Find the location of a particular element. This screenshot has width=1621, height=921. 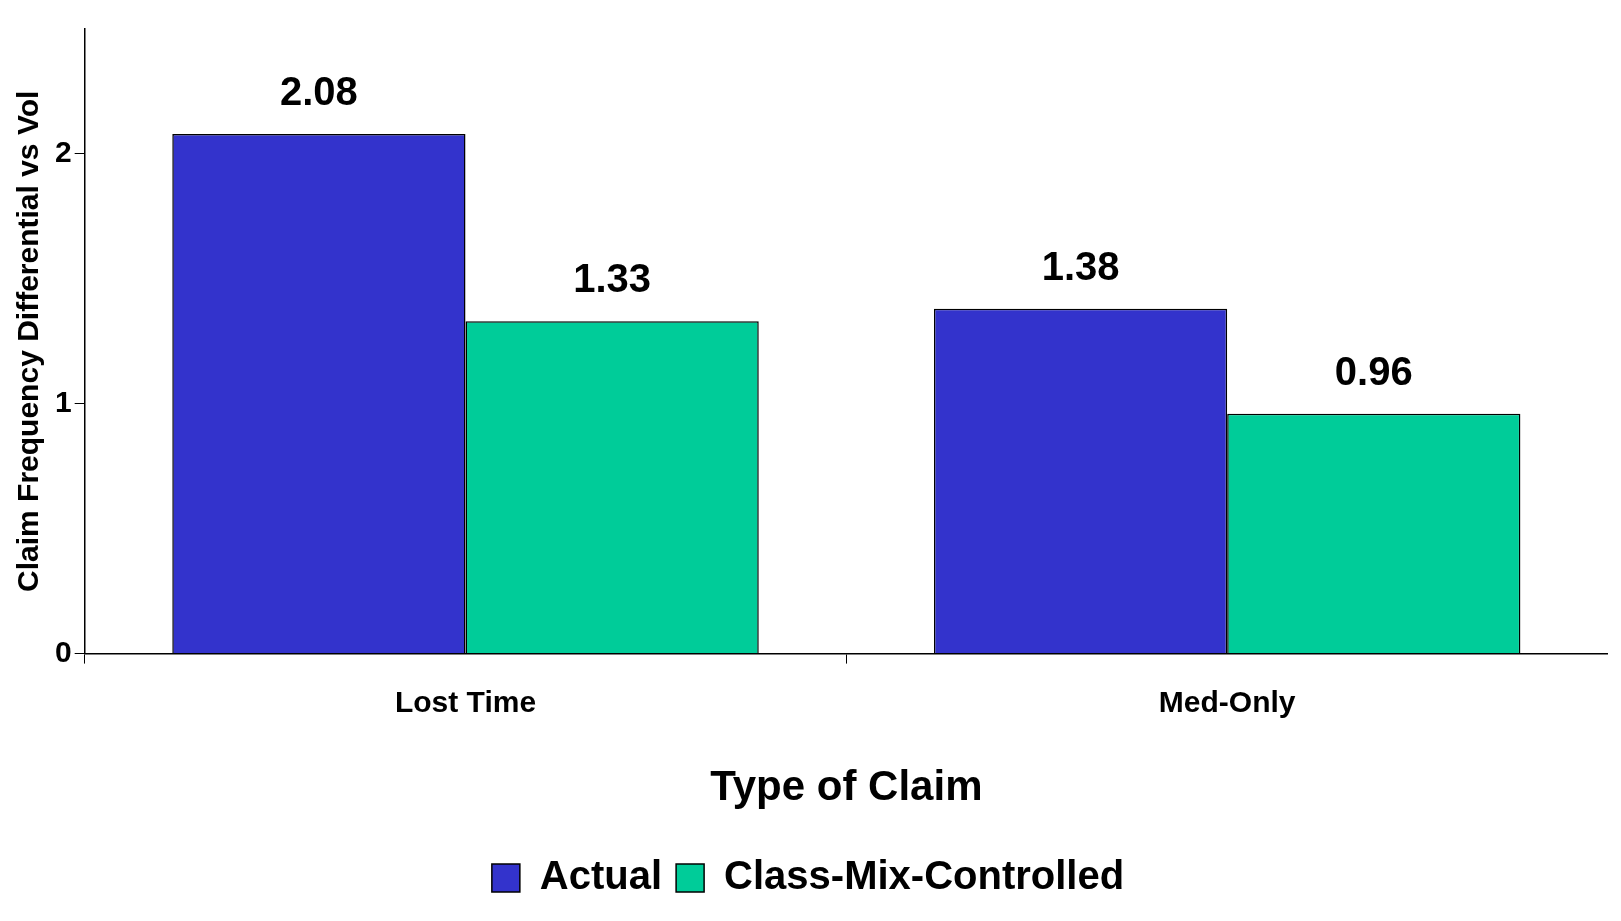

y-tick-label: 0 is located at coordinates (63, 651).